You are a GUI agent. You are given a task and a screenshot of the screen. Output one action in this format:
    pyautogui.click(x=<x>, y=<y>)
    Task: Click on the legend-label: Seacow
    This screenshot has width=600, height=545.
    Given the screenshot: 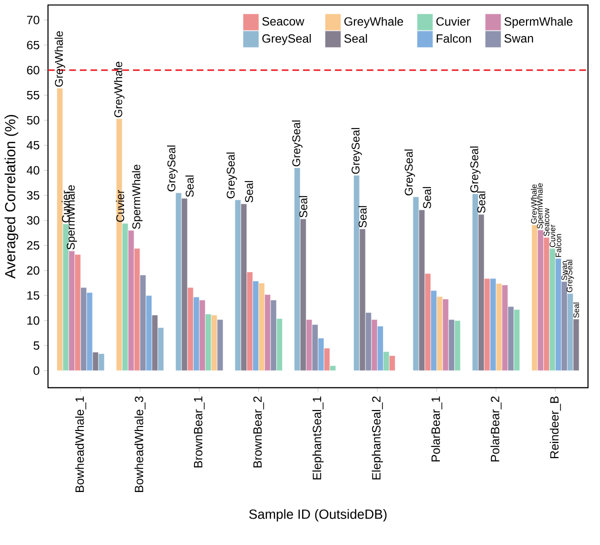 What is the action you would take?
    pyautogui.click(x=283, y=21)
    